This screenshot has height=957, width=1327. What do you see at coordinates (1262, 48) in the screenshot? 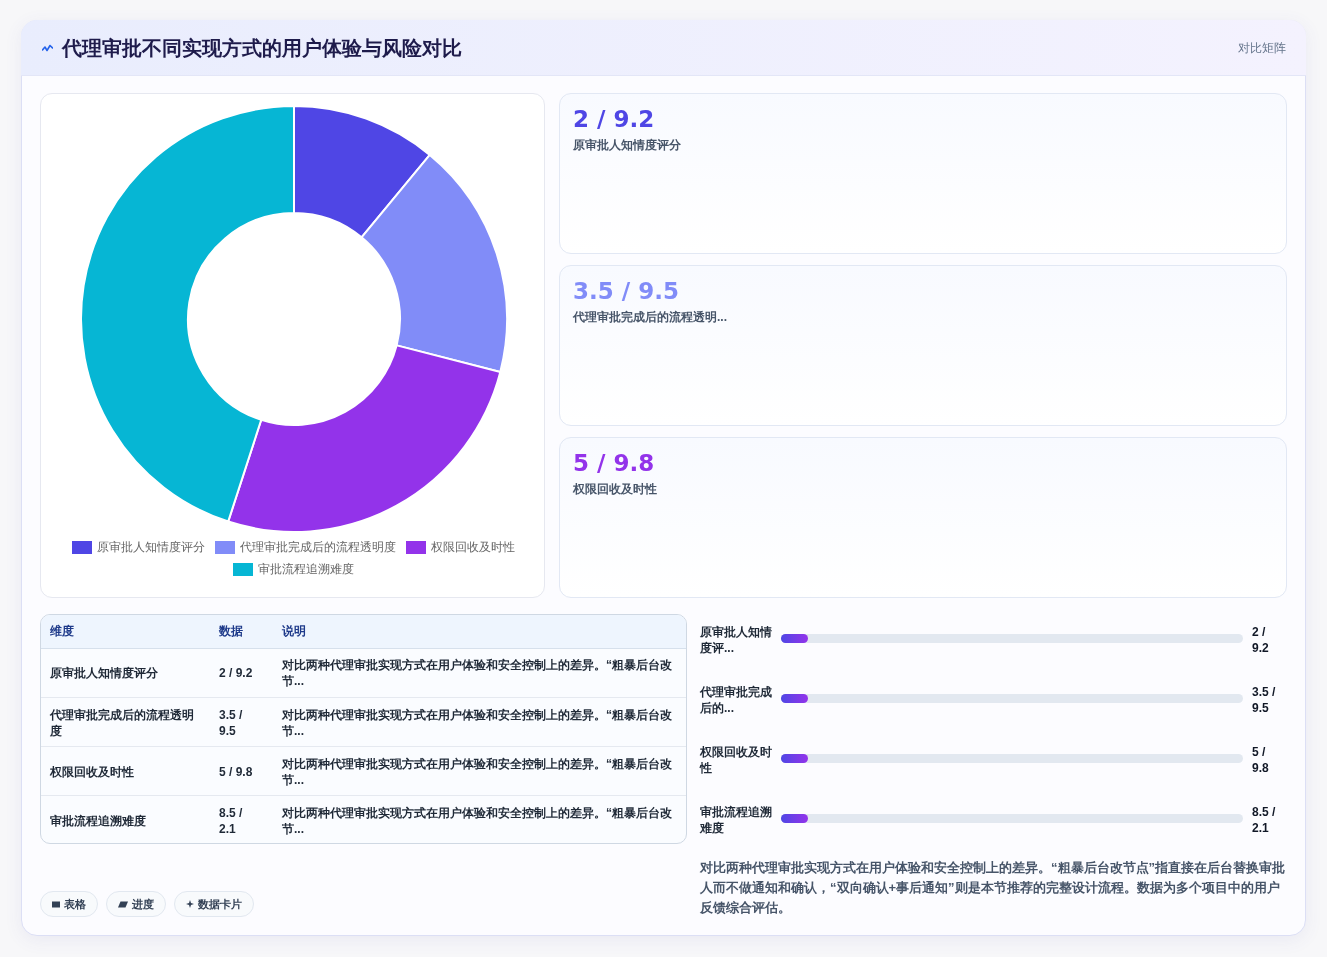
I see `text: 对比矩阵` at bounding box center [1262, 48].